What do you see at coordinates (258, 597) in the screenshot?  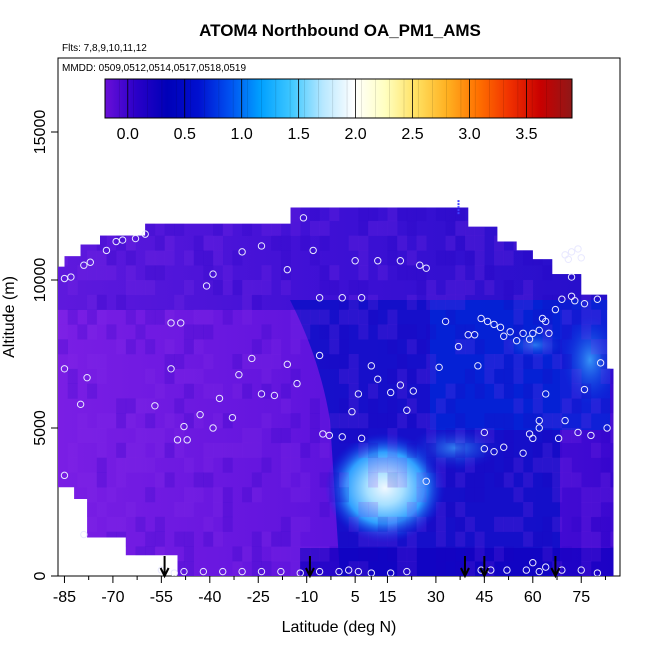 I see `x-tick-label: -25` at bounding box center [258, 597].